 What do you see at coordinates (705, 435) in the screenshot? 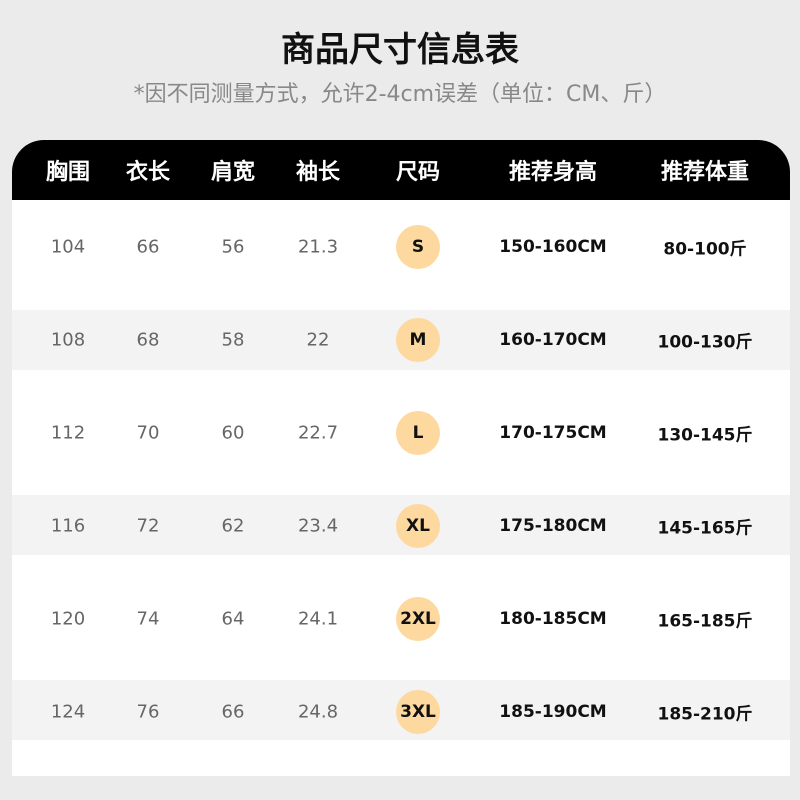
I see `table-cell: 130-145斤` at bounding box center [705, 435].